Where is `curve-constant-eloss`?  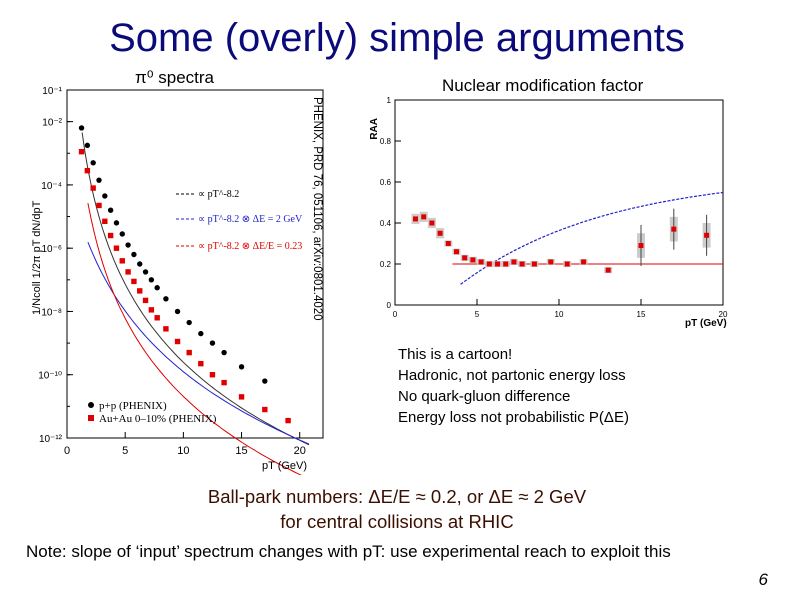
curve-constant-eloss is located at coordinates (198, 343).